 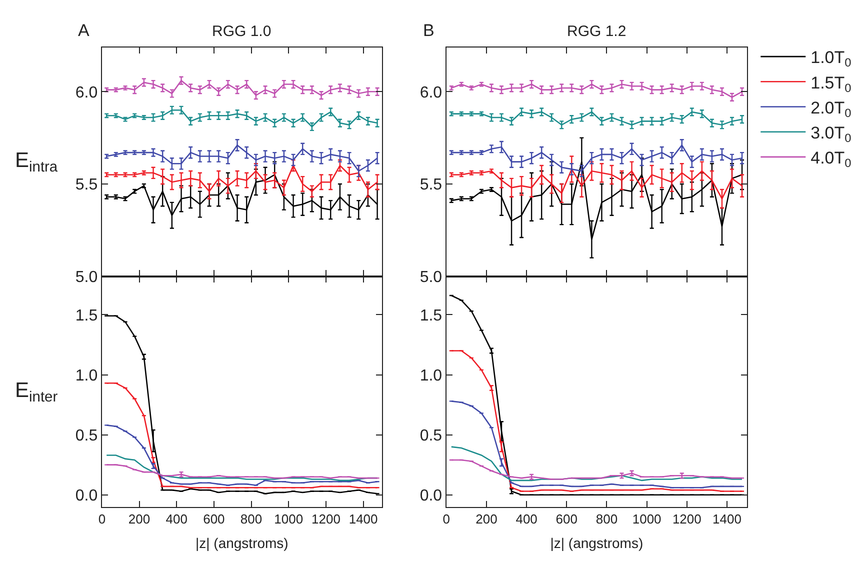 What do you see at coordinates (36, 162) in the screenshot?
I see `y-axis-title: E$_{intra}$` at bounding box center [36, 162].